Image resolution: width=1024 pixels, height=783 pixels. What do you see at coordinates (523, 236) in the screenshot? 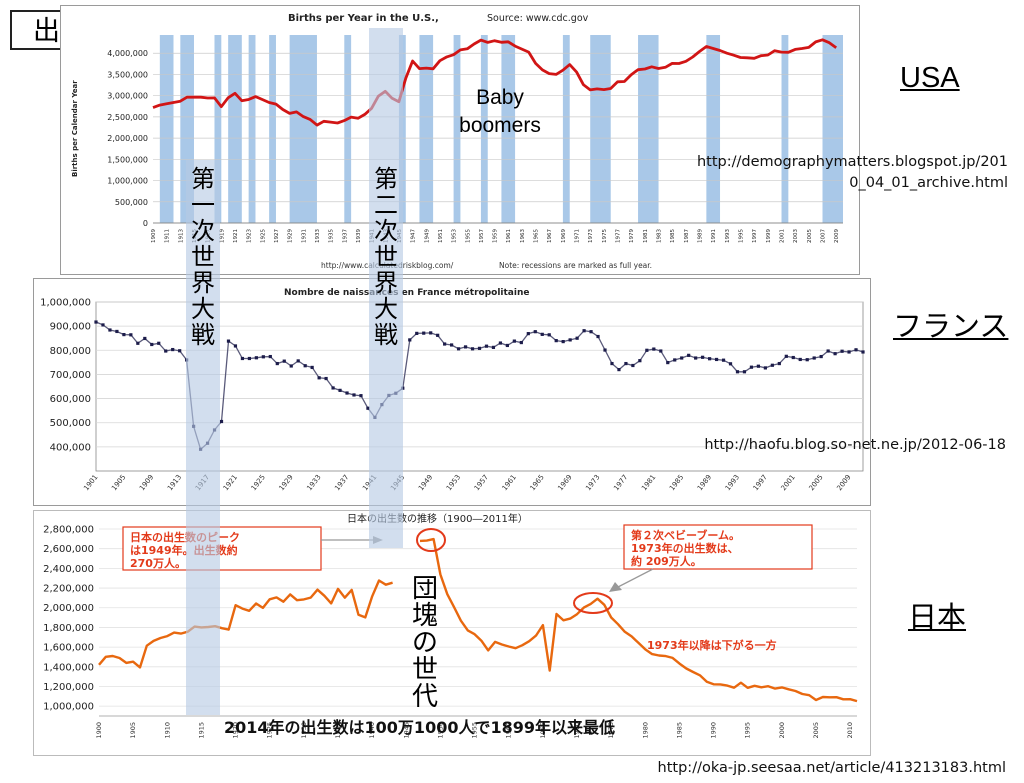
I see `usa-x-tick-label: 1963` at bounding box center [523, 236].